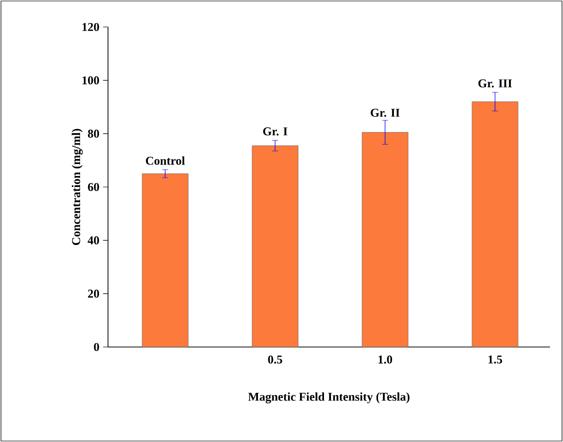 This screenshot has height=442, width=563. I want to click on x-axis-title: Magnetic Field Intensity (Tesla), so click(329, 398).